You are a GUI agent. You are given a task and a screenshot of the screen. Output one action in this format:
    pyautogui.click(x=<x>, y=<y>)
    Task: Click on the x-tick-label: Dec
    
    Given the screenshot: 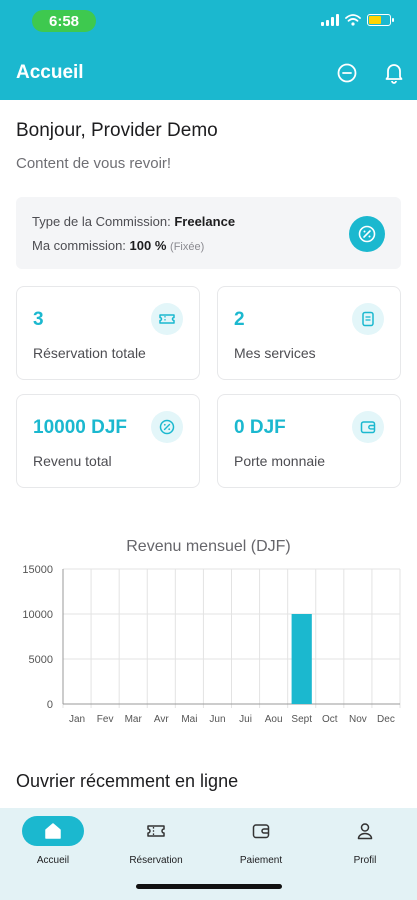 What is the action you would take?
    pyautogui.click(x=386, y=719)
    